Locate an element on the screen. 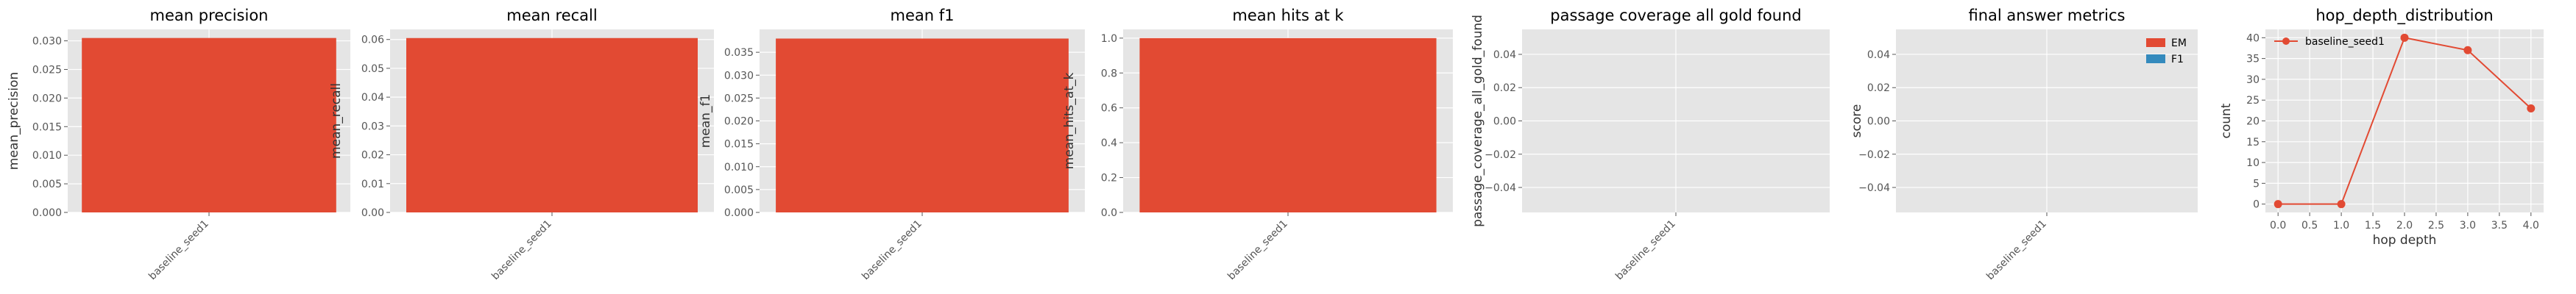 This screenshot has height=294, width=2576. chart-5-y-tick-label: 0.00 is located at coordinates (1504, 122).